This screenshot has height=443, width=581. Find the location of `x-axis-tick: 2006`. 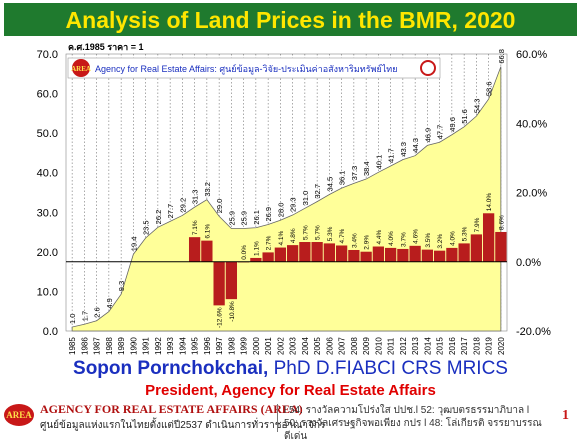

x-axis-tick: 2006 is located at coordinates (329, 346).